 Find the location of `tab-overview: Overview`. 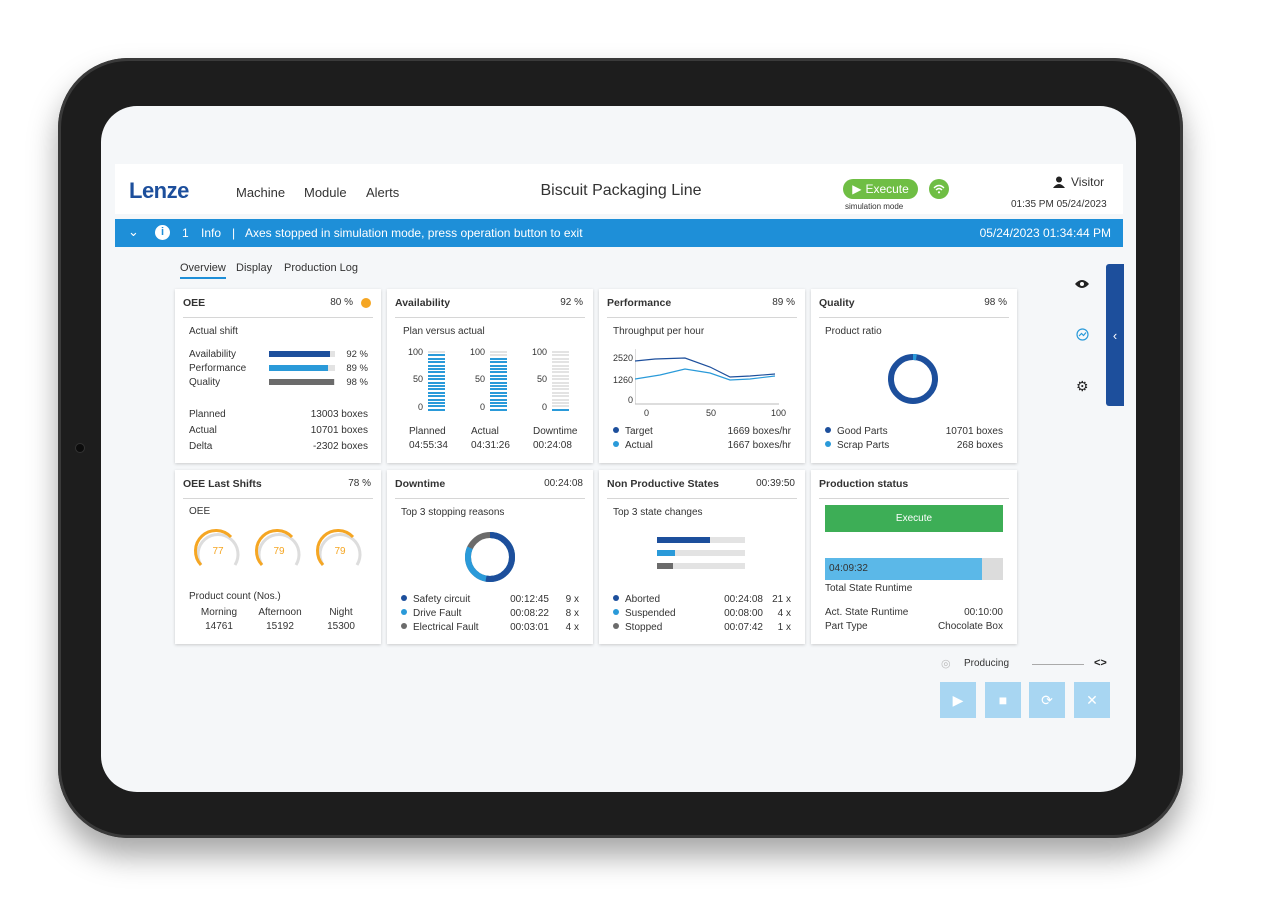

tab-overview: Overview is located at coordinates (203, 270).